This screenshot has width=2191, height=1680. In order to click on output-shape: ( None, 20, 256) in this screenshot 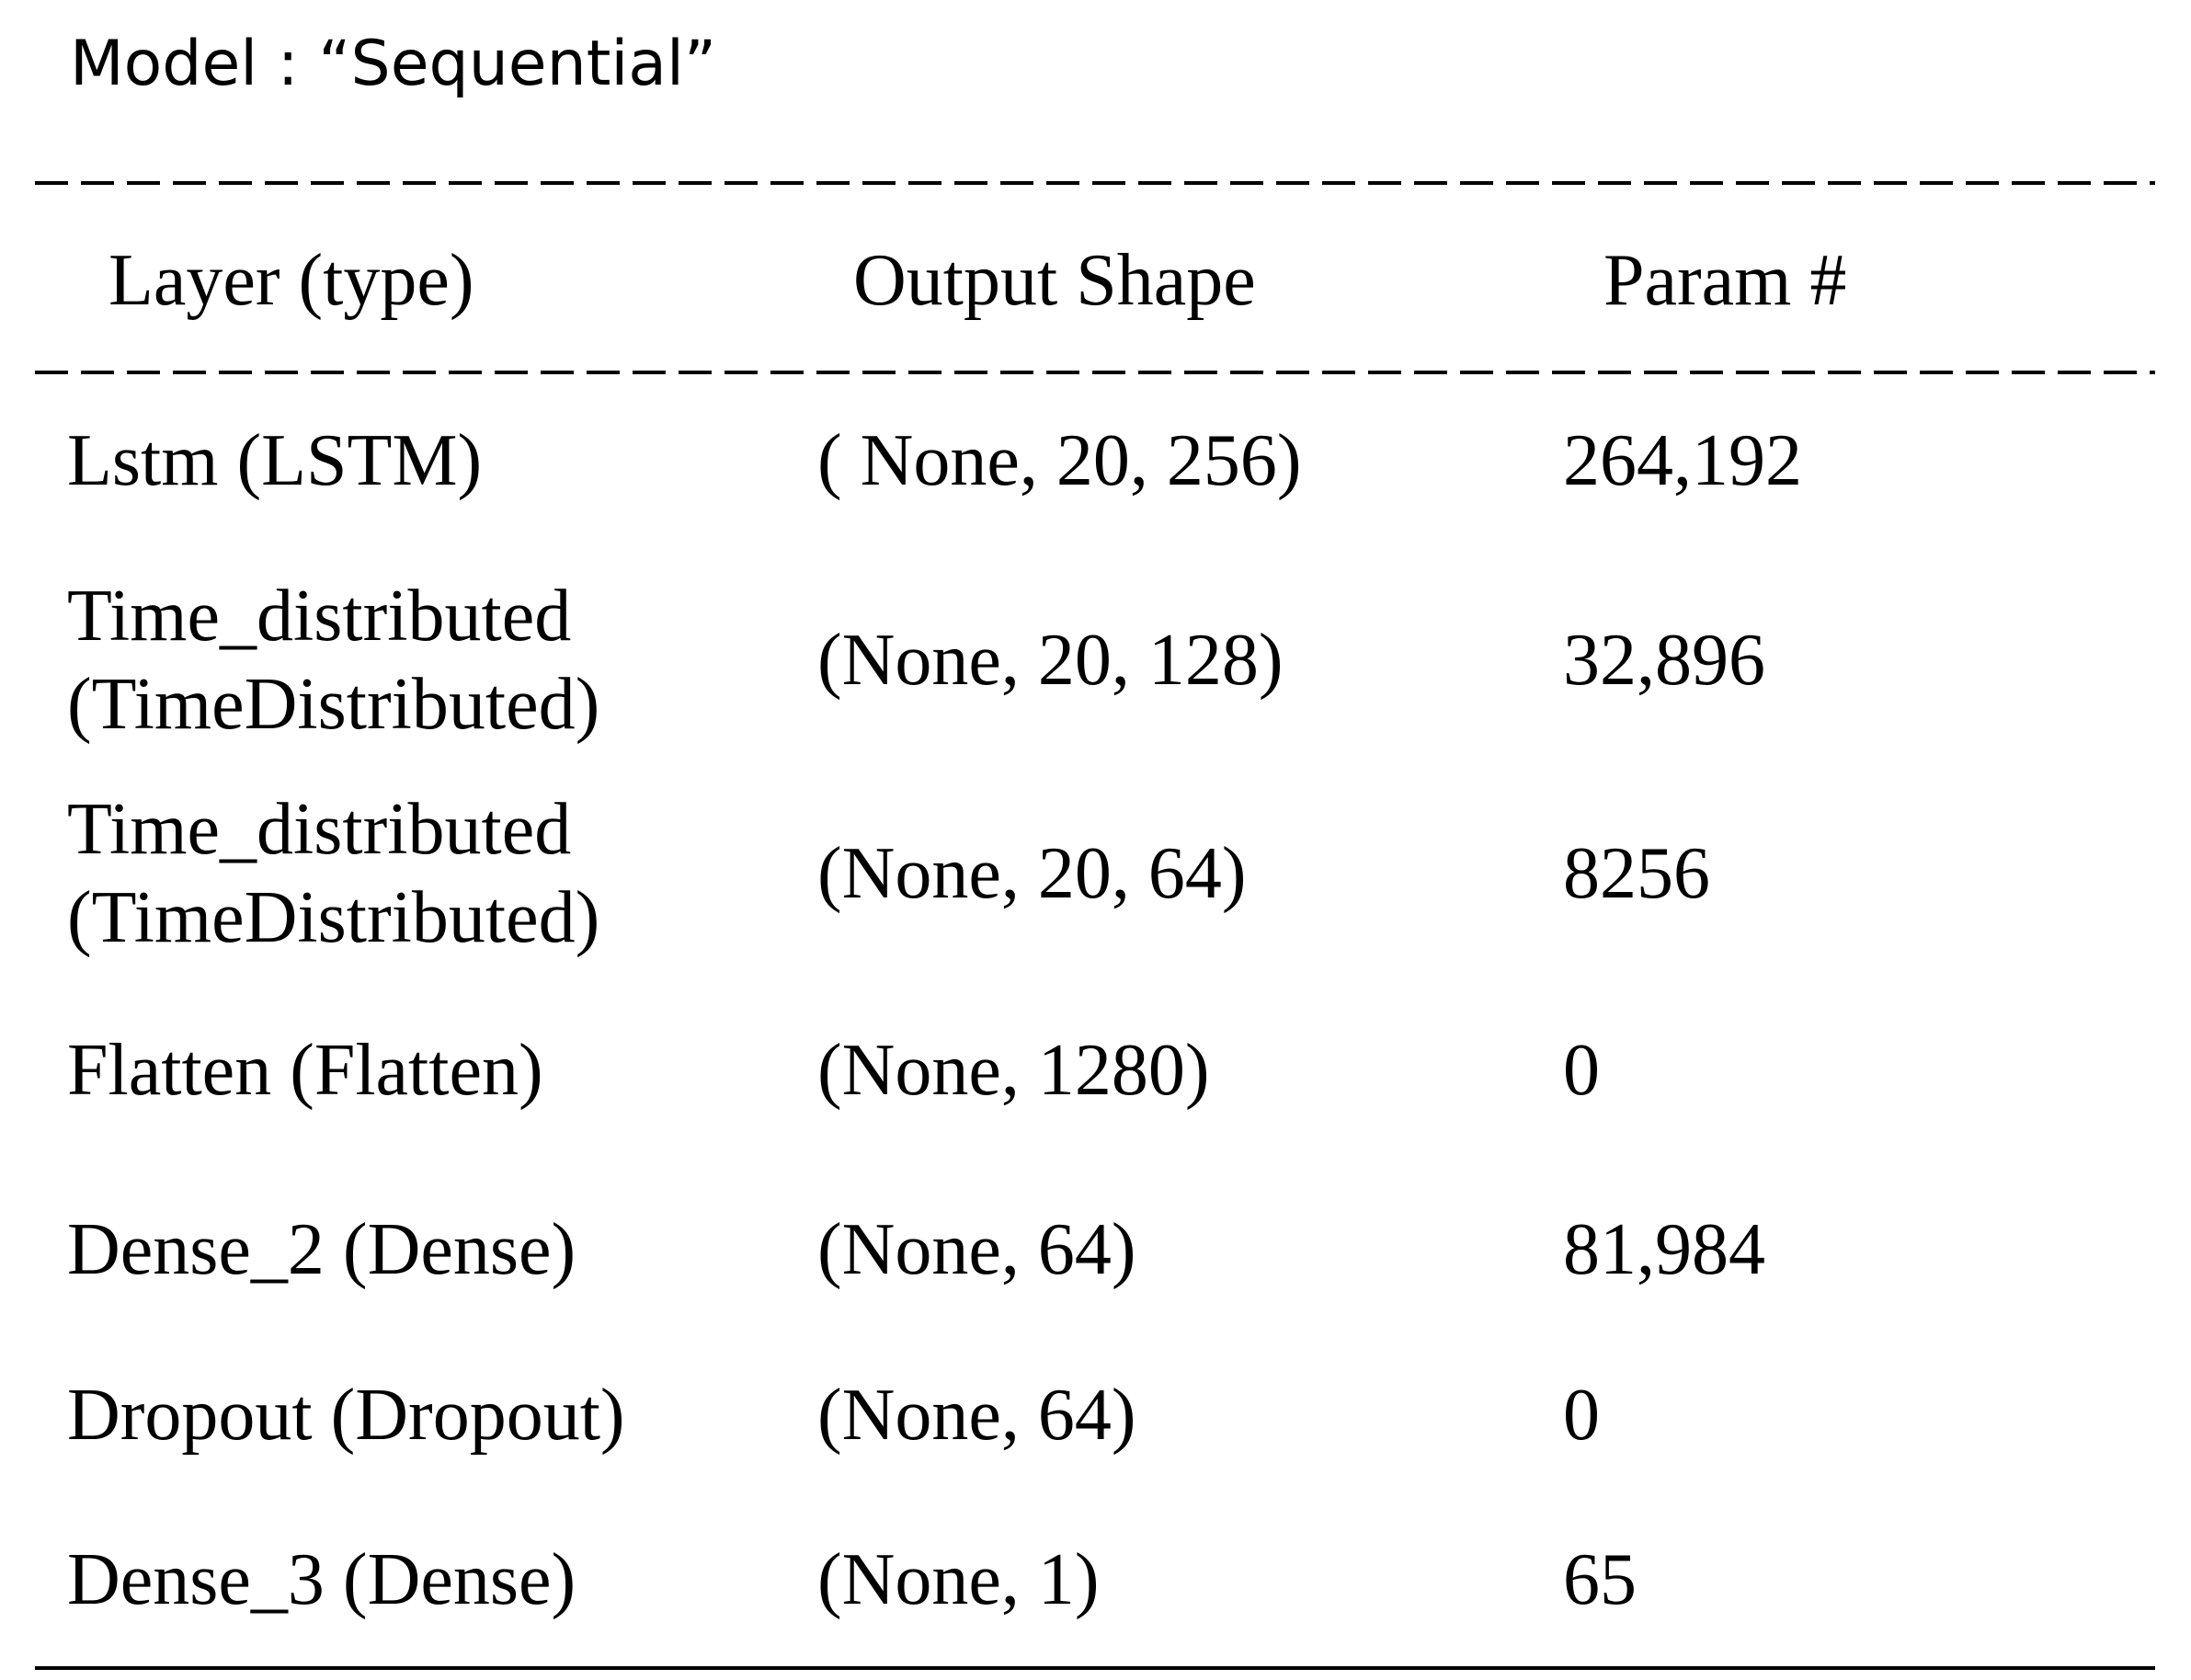, I will do `click(1059, 460)`.